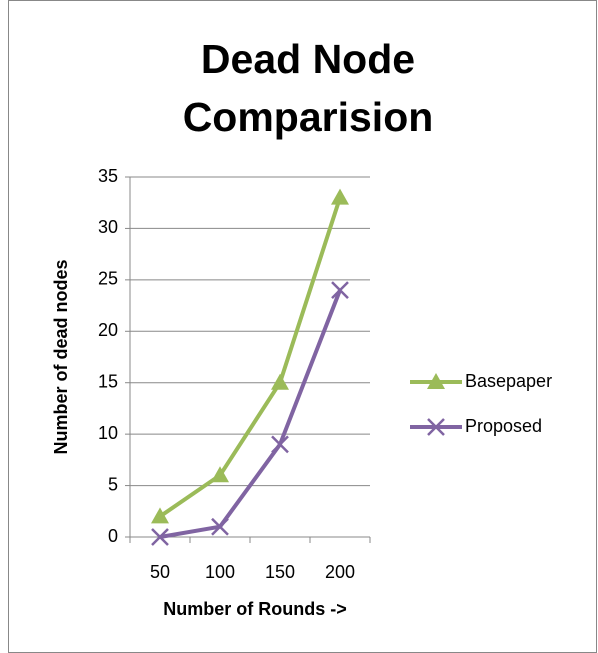 Image resolution: width=598 pixels, height=653 pixels. Describe the element at coordinates (108, 279) in the screenshot. I see `y-tick-label: 25` at that location.